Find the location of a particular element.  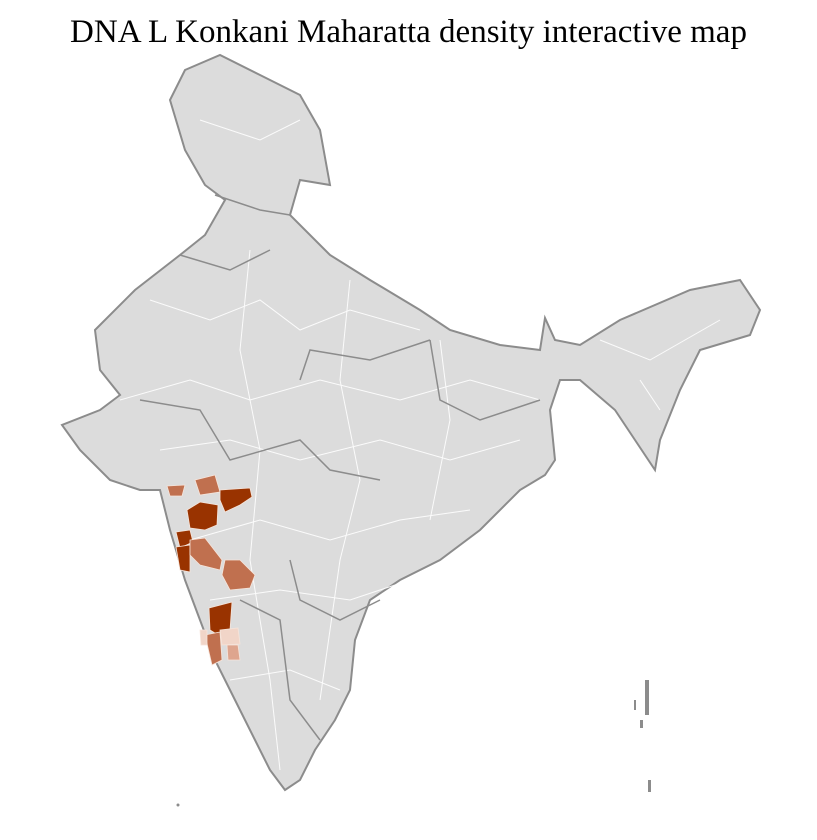

andaman-islands is located at coordinates (642, 736).